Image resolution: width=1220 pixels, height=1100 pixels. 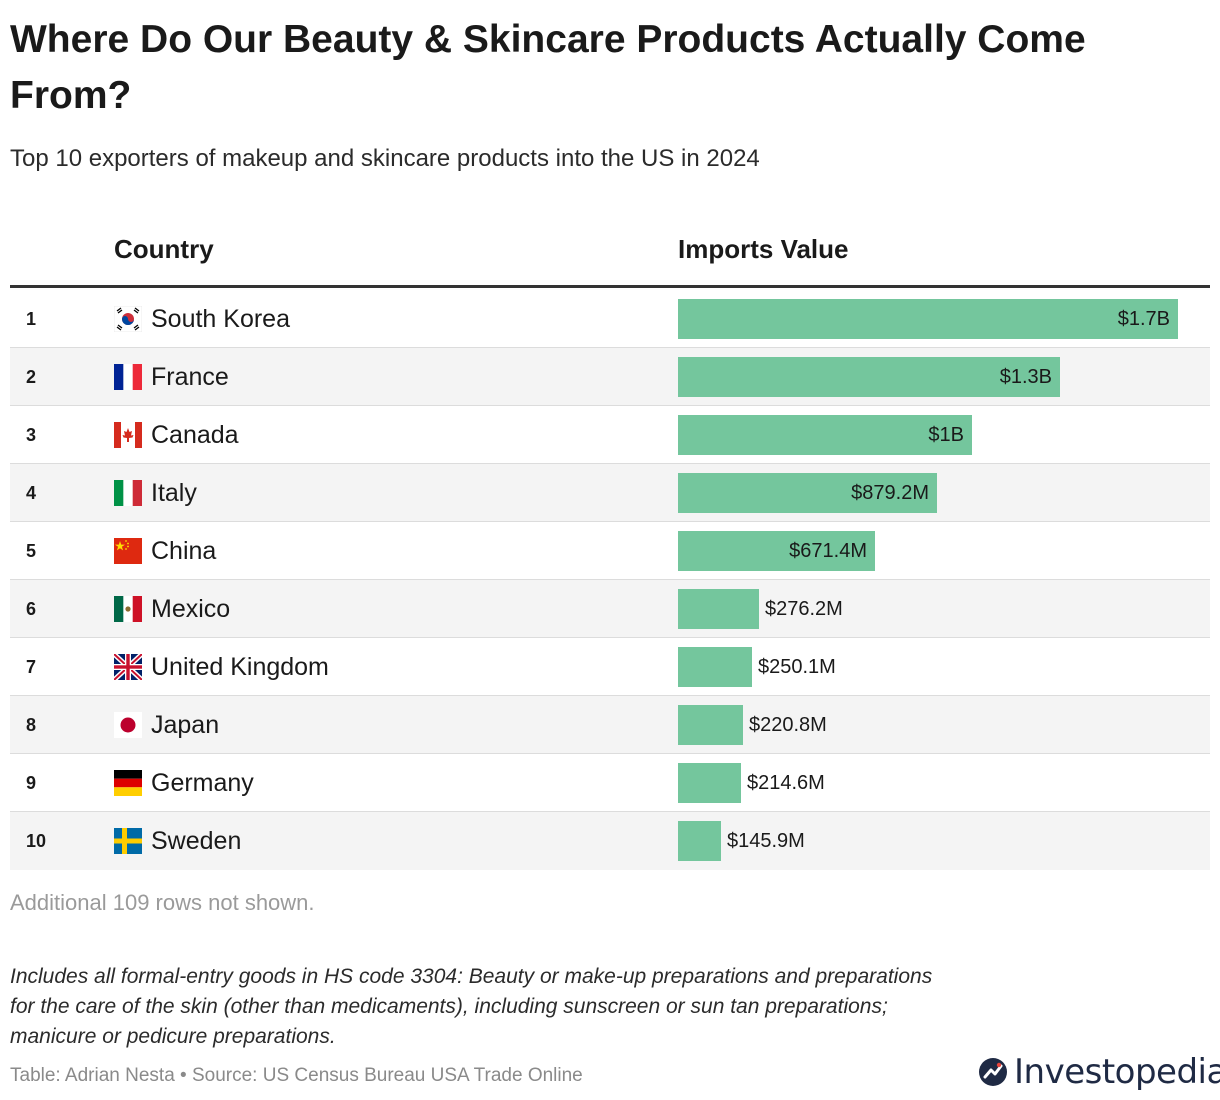 What do you see at coordinates (938, 783) in the screenshot?
I see `bar-cell: $214.6M` at bounding box center [938, 783].